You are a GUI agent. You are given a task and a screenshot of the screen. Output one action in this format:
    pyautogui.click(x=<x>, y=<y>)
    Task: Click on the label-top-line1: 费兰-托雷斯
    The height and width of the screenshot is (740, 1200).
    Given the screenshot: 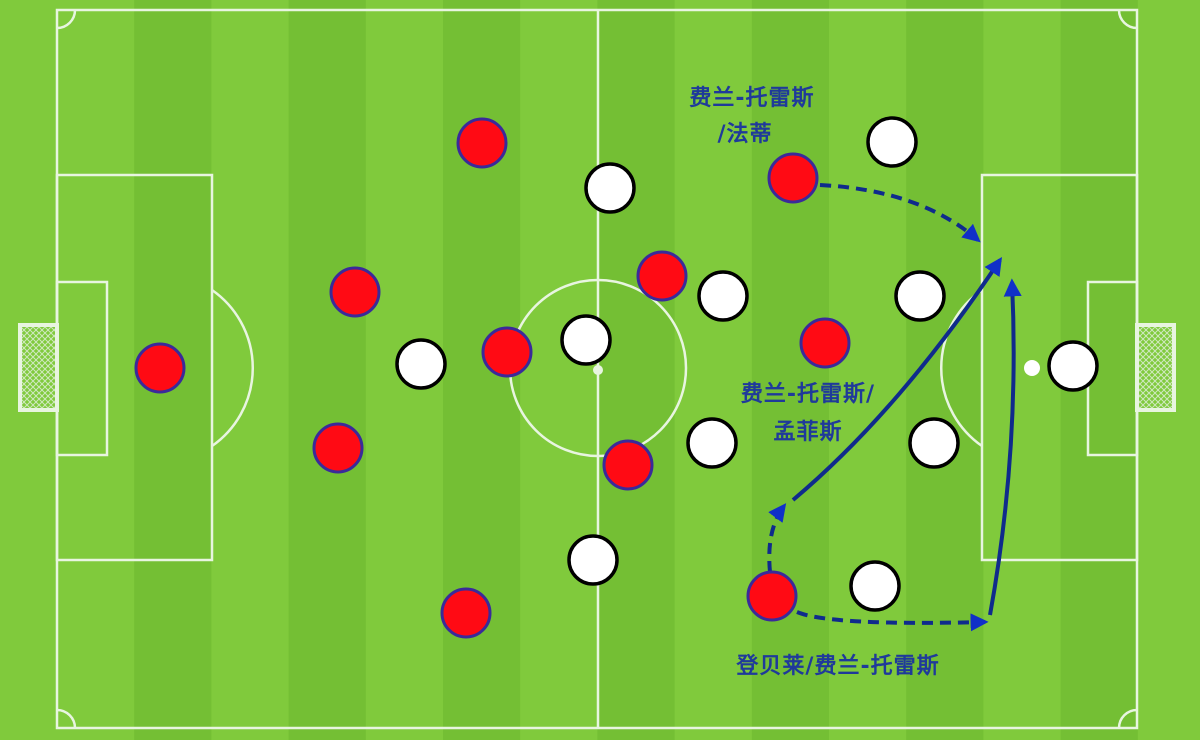 What is the action you would take?
    pyautogui.click(x=752, y=98)
    